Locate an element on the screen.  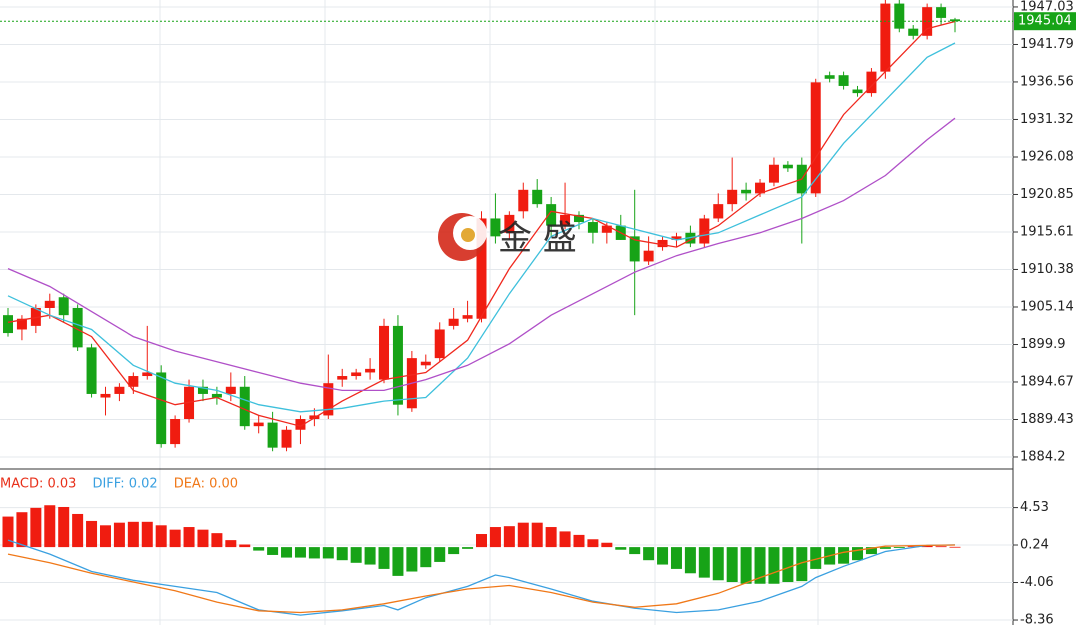
y-tick-label: 1920.85 is located at coordinates (1047, 194).